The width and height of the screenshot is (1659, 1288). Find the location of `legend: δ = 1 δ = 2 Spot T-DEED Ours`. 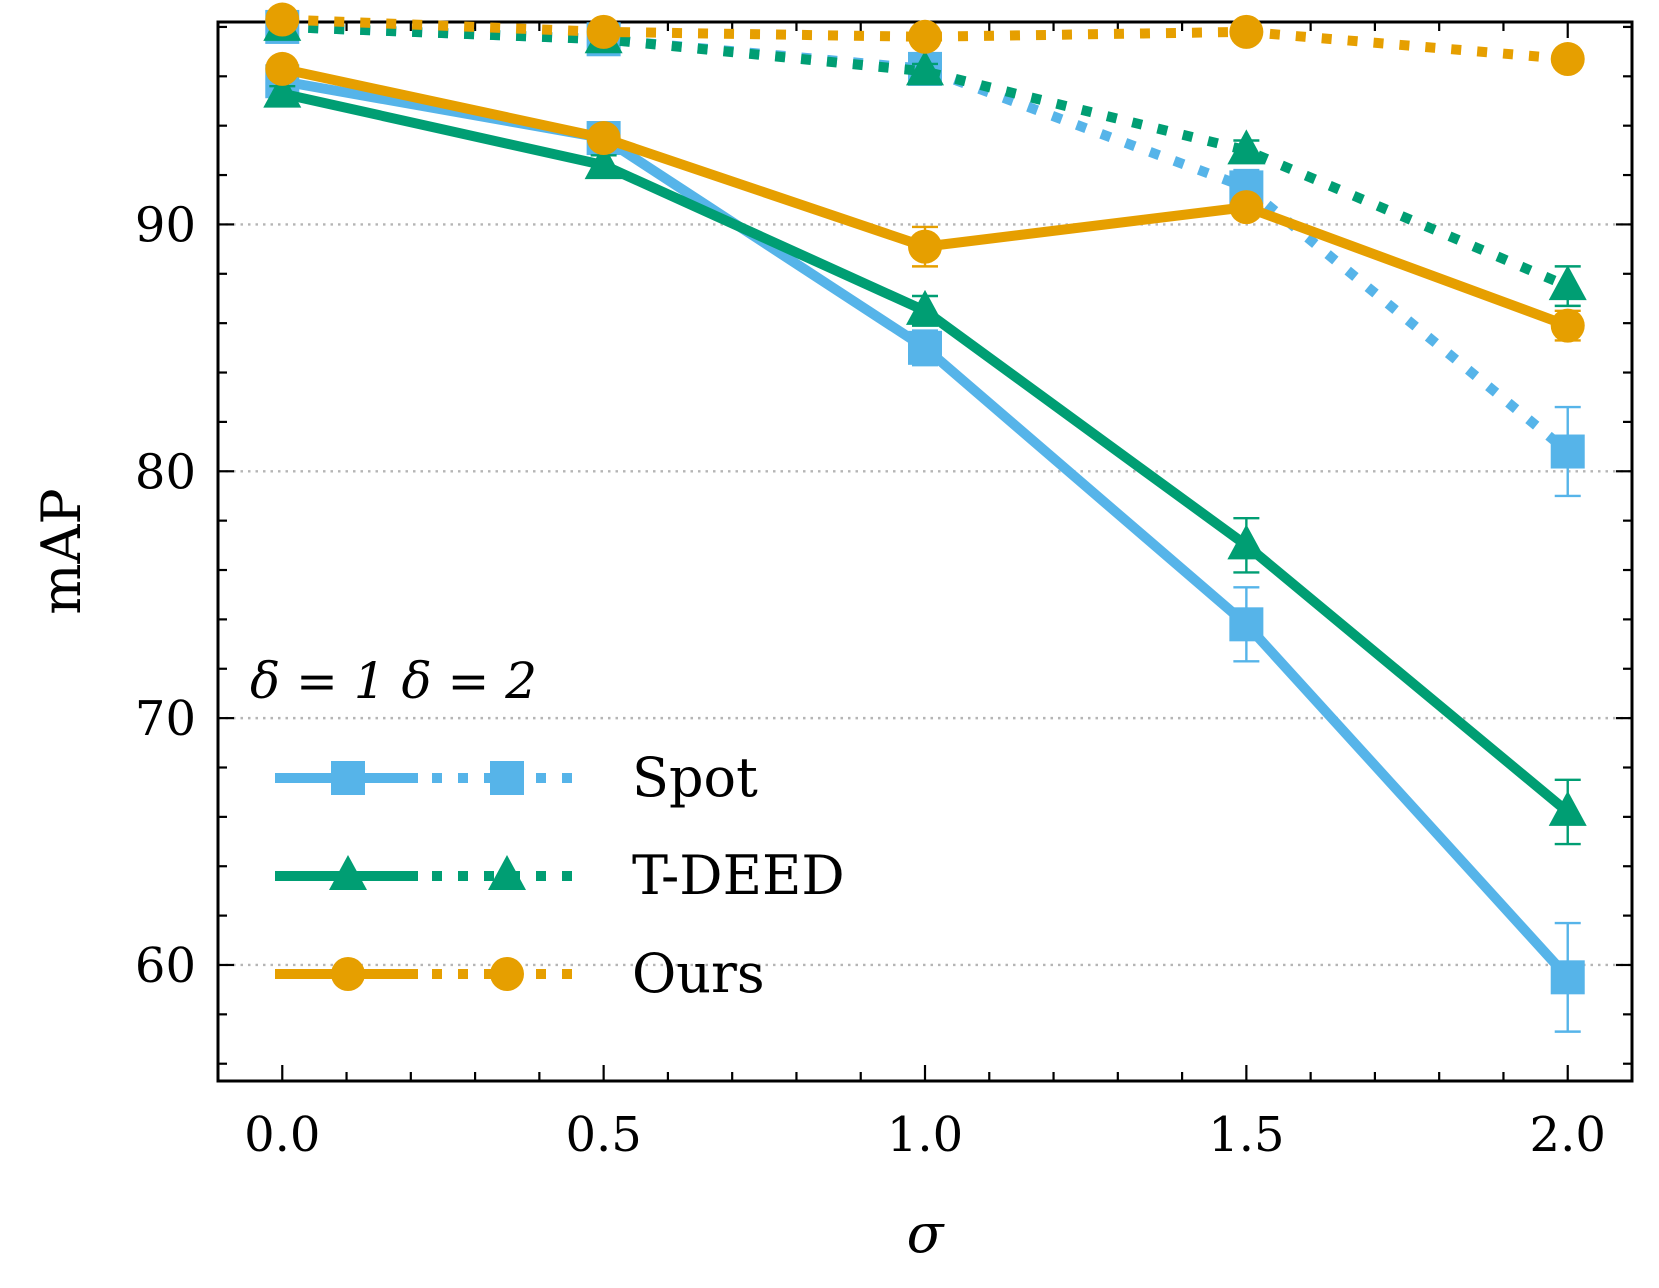

legend: δ = 1 δ = 2 Spot T-DEED Ours is located at coordinates (547, 828).